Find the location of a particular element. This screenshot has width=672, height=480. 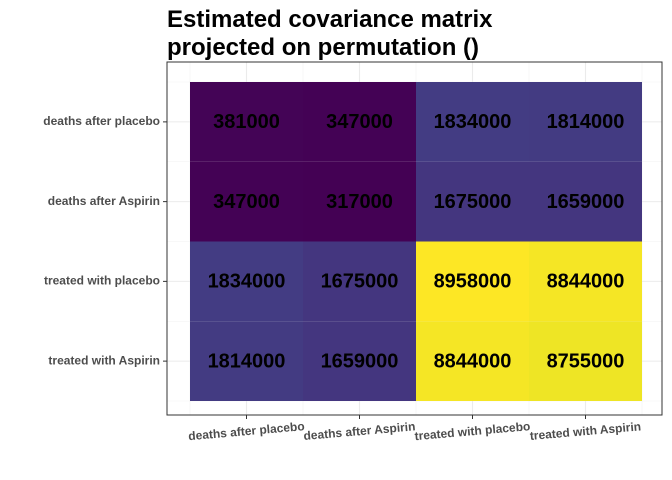

cell-label: 8958000 is located at coordinates (473, 282).